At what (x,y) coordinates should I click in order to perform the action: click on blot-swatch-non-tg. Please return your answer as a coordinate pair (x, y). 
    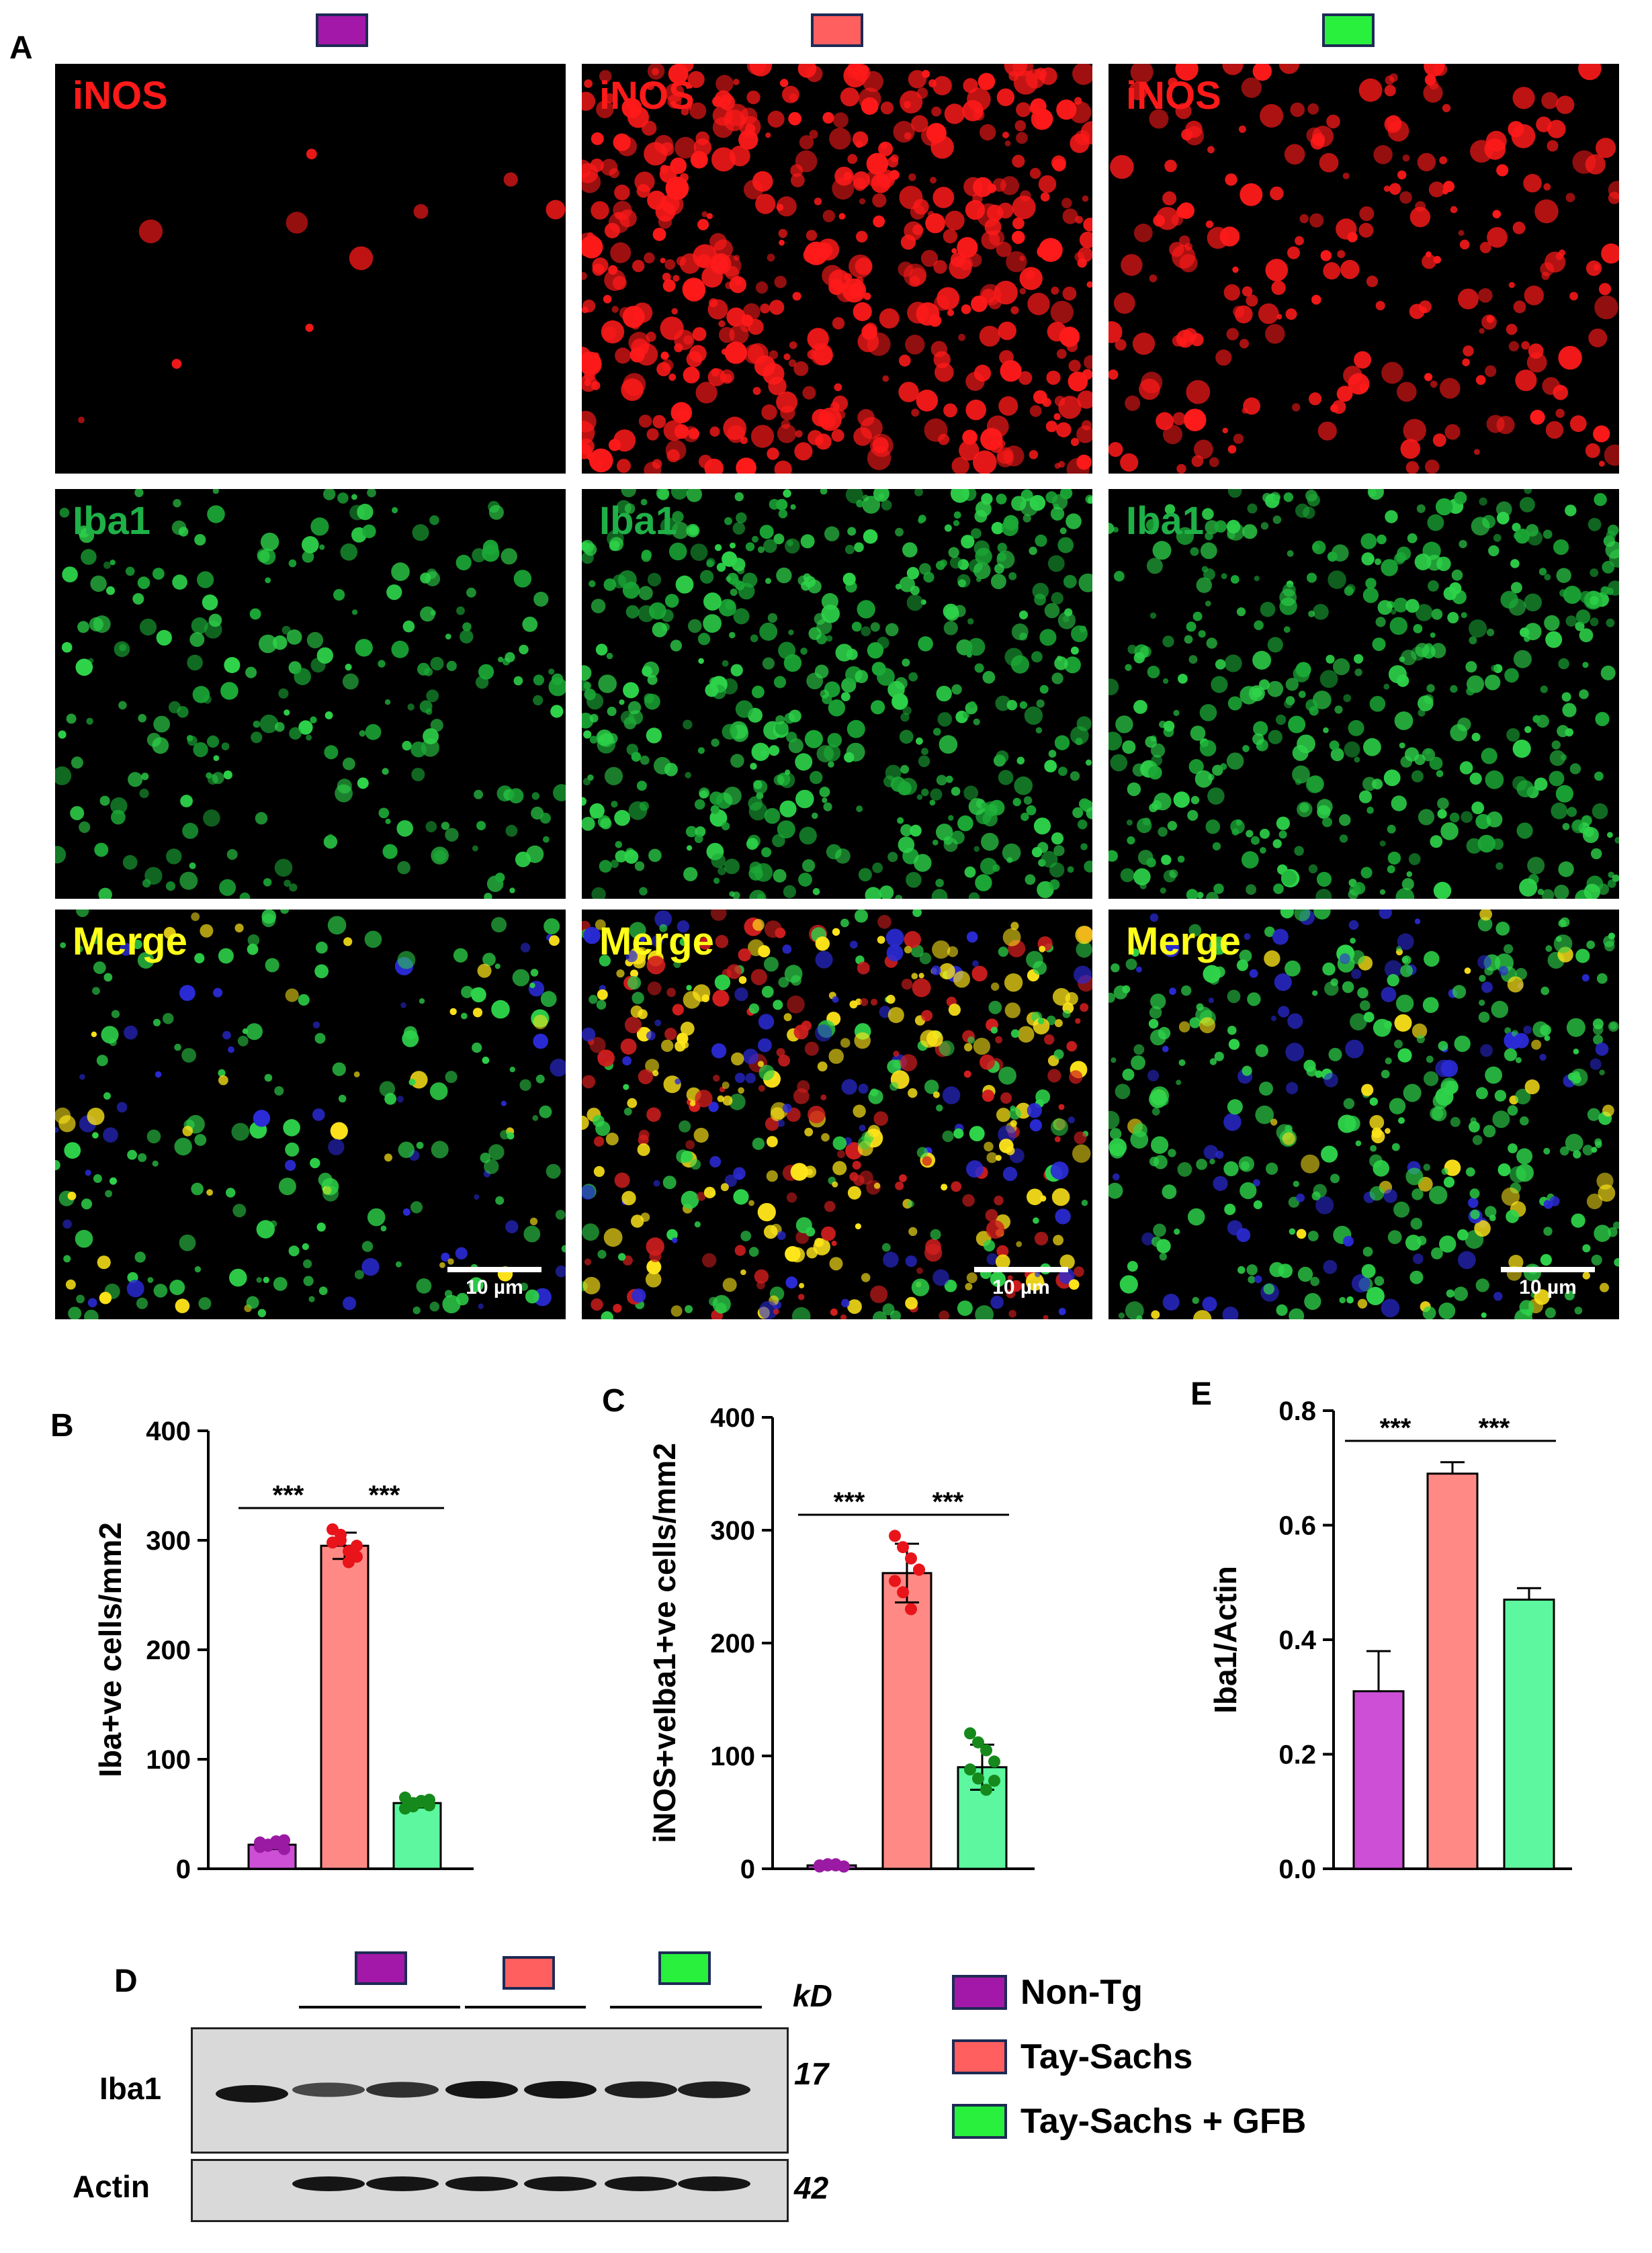
    Looking at the image, I should click on (381, 1968).